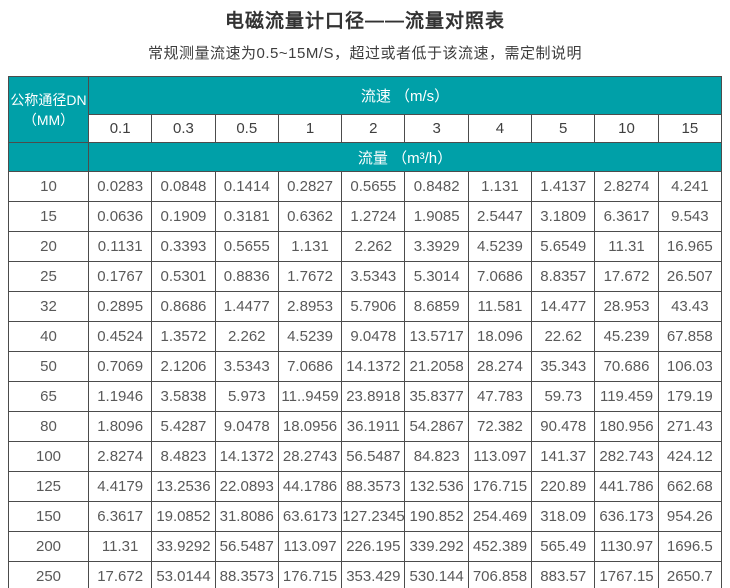 The image size is (730, 588). What do you see at coordinates (626, 426) in the screenshot?
I see `flow-value-cell: 180.956` at bounding box center [626, 426].